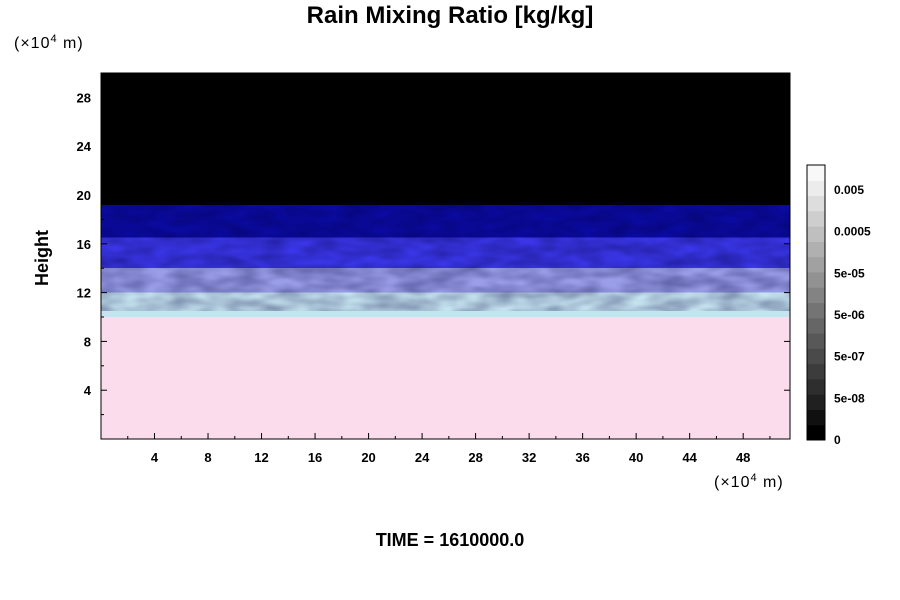  What do you see at coordinates (689, 457) in the screenshot?
I see `x-tick-label: 44` at bounding box center [689, 457].